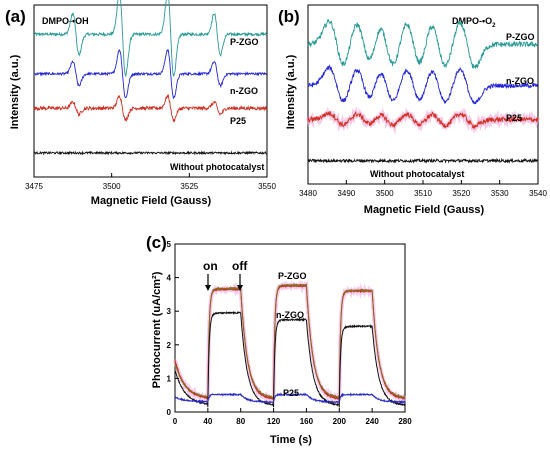 The image size is (550, 451). I want to click on panel-b-label-blank: Without photocatalyst, so click(417, 174).